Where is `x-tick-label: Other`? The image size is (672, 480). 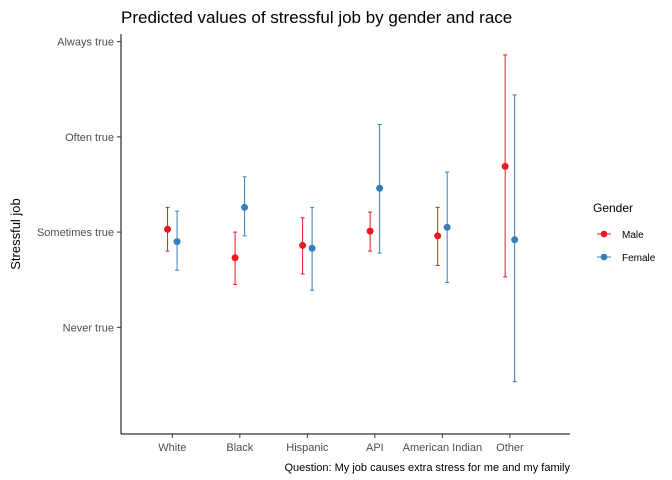 x-tick-label: Other is located at coordinates (510, 448).